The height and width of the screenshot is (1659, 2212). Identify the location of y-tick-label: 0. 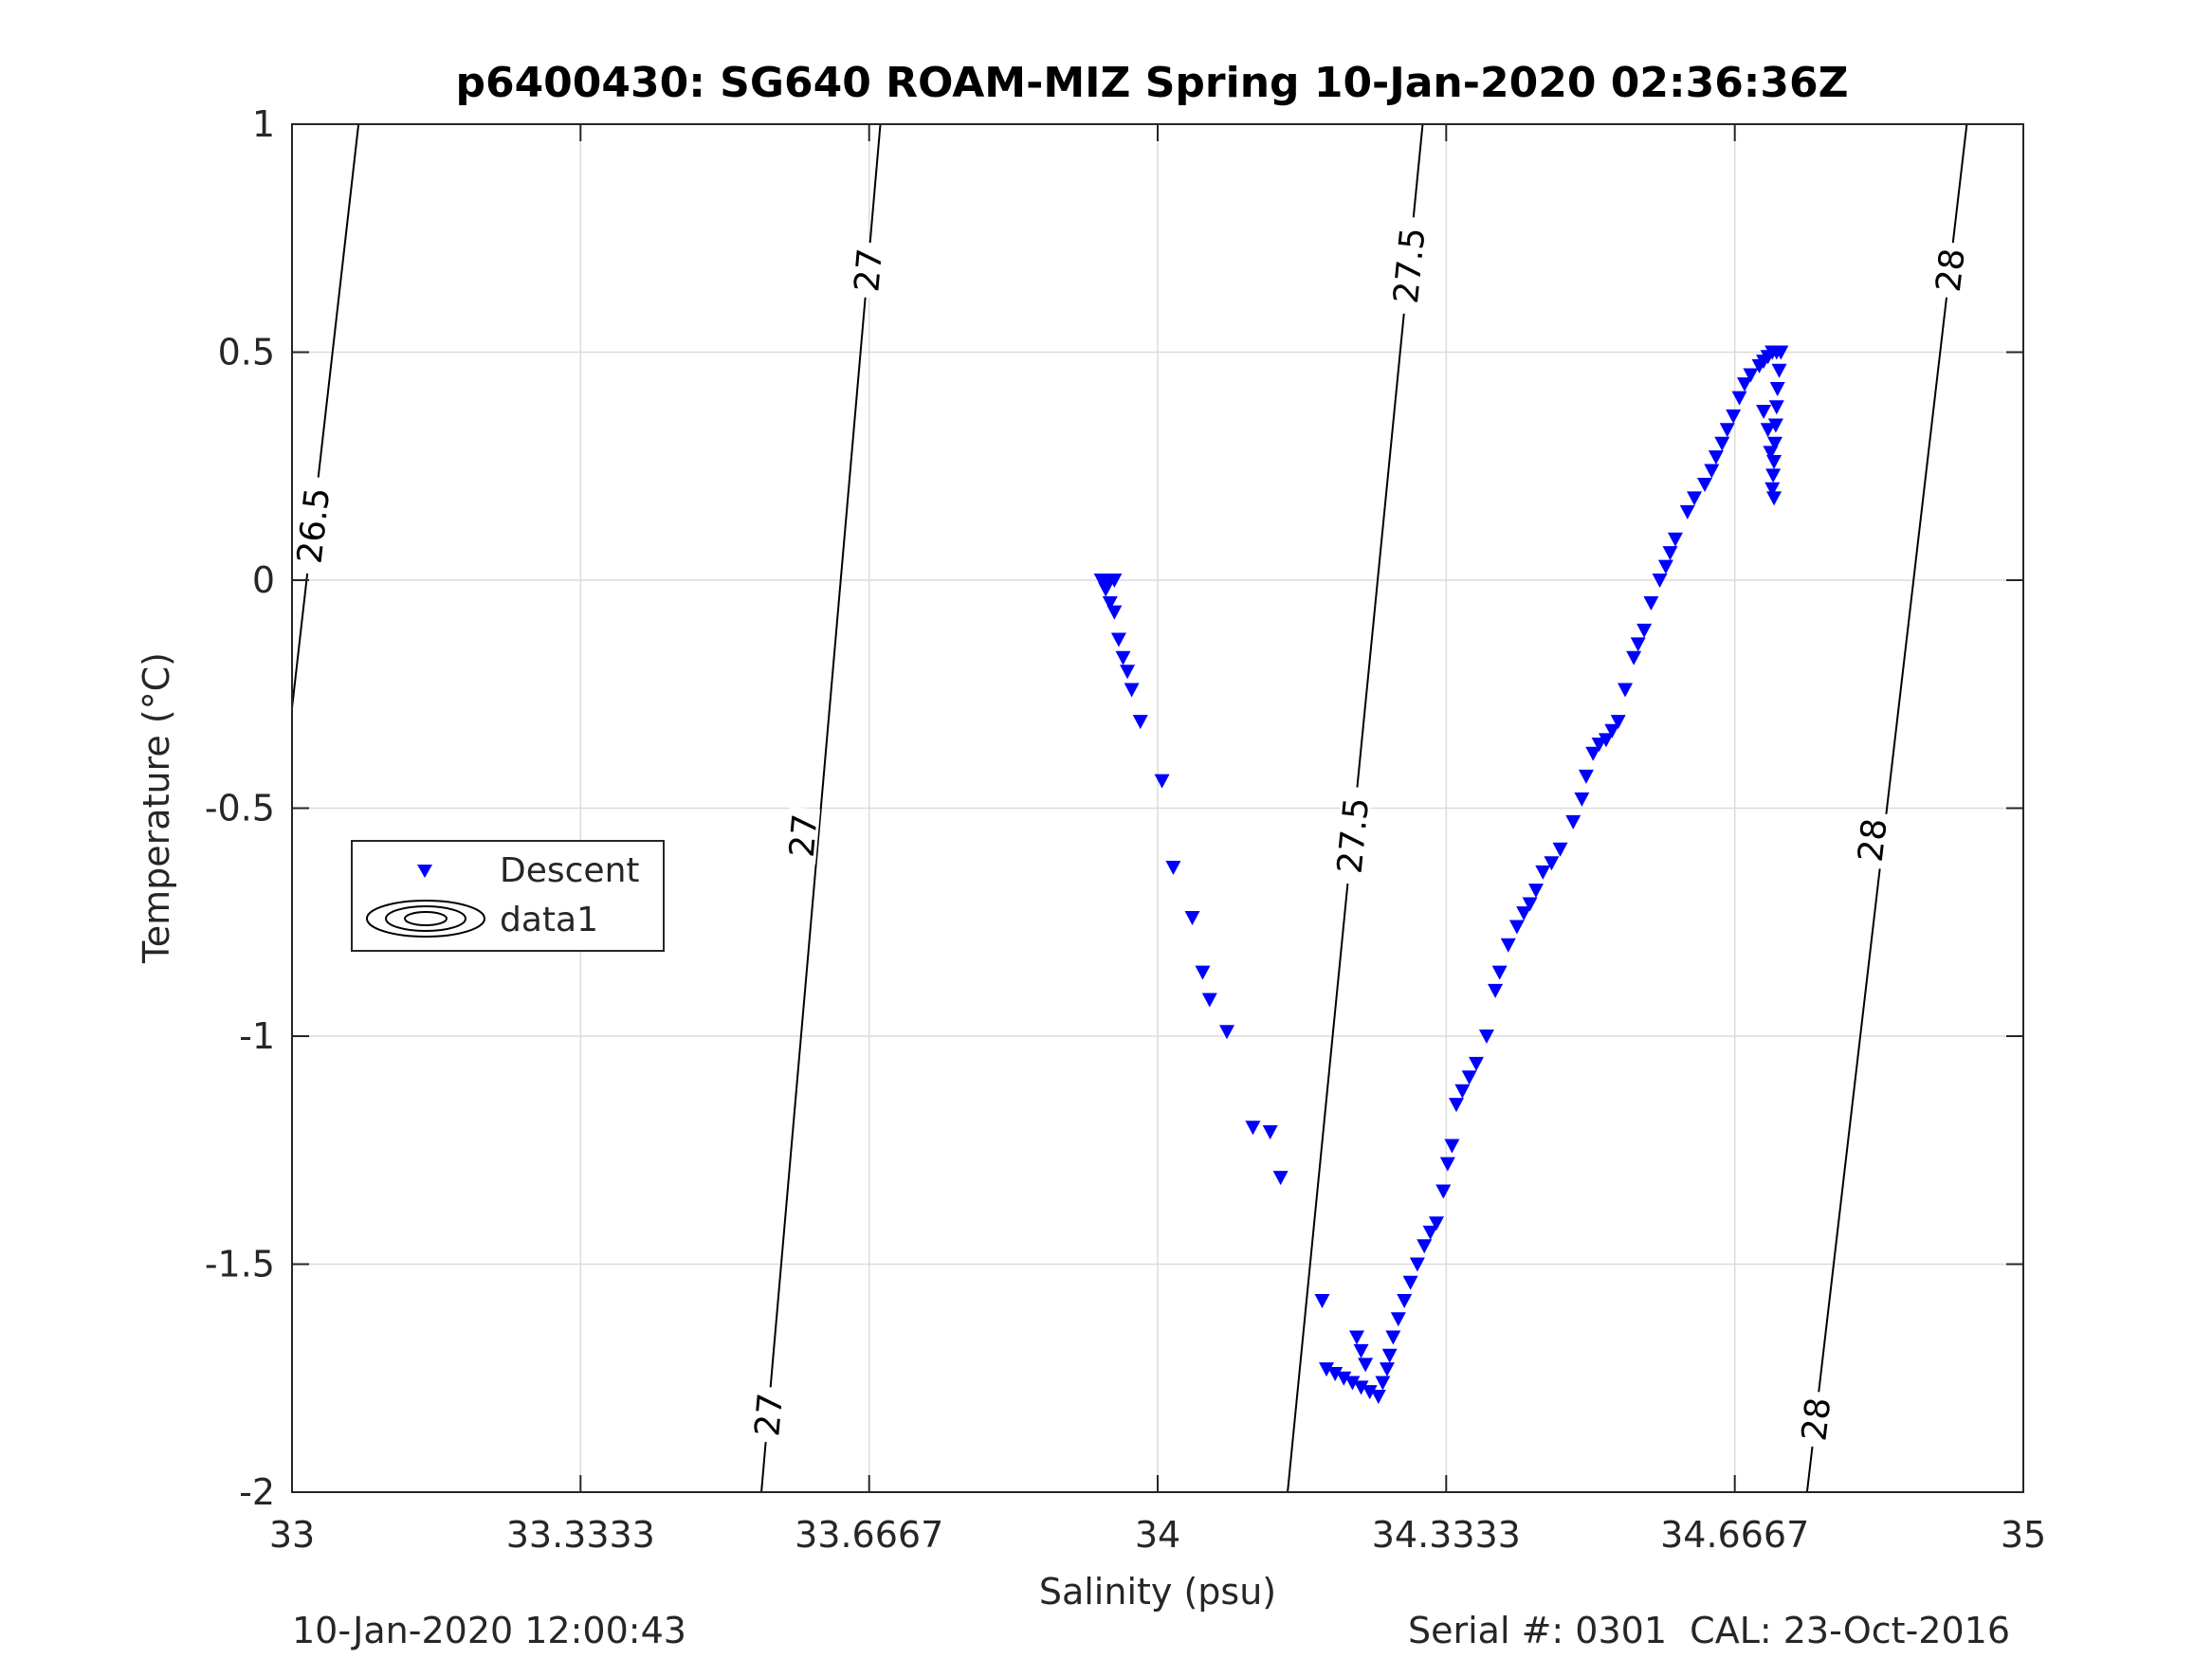
(263, 580).